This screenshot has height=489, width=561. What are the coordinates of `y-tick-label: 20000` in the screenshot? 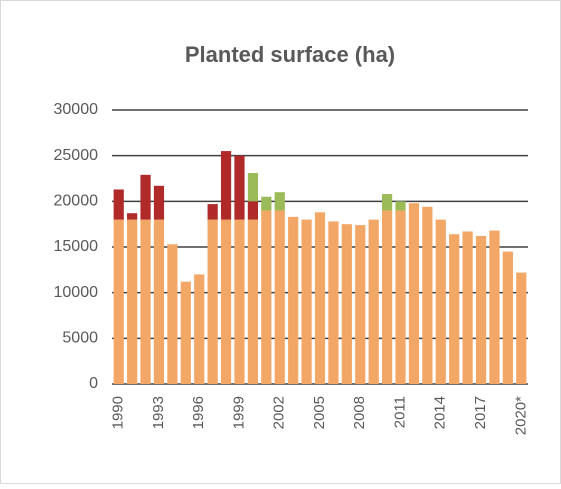 It's located at (76, 201).